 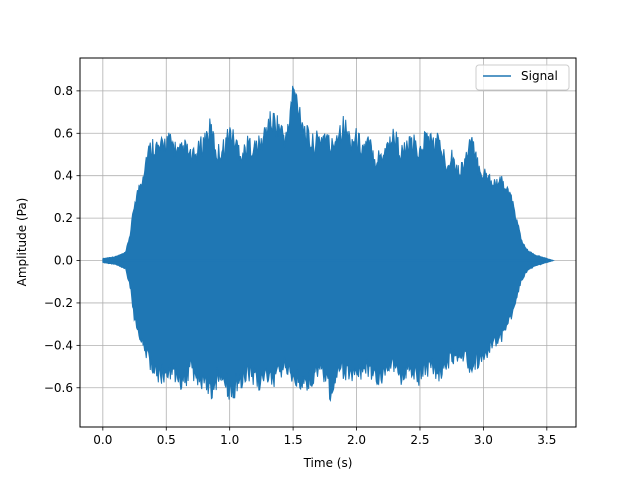 What do you see at coordinates (58, 303) in the screenshot?
I see `y-tick-label: −0.2` at bounding box center [58, 303].